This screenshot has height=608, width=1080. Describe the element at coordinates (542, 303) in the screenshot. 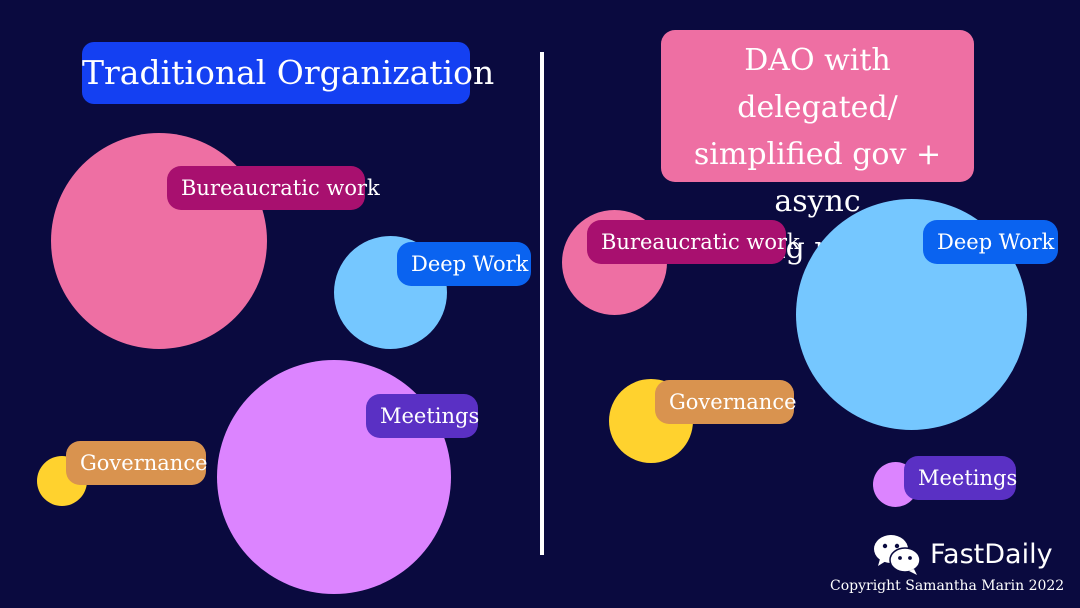

I see `panel-divider` at that location.